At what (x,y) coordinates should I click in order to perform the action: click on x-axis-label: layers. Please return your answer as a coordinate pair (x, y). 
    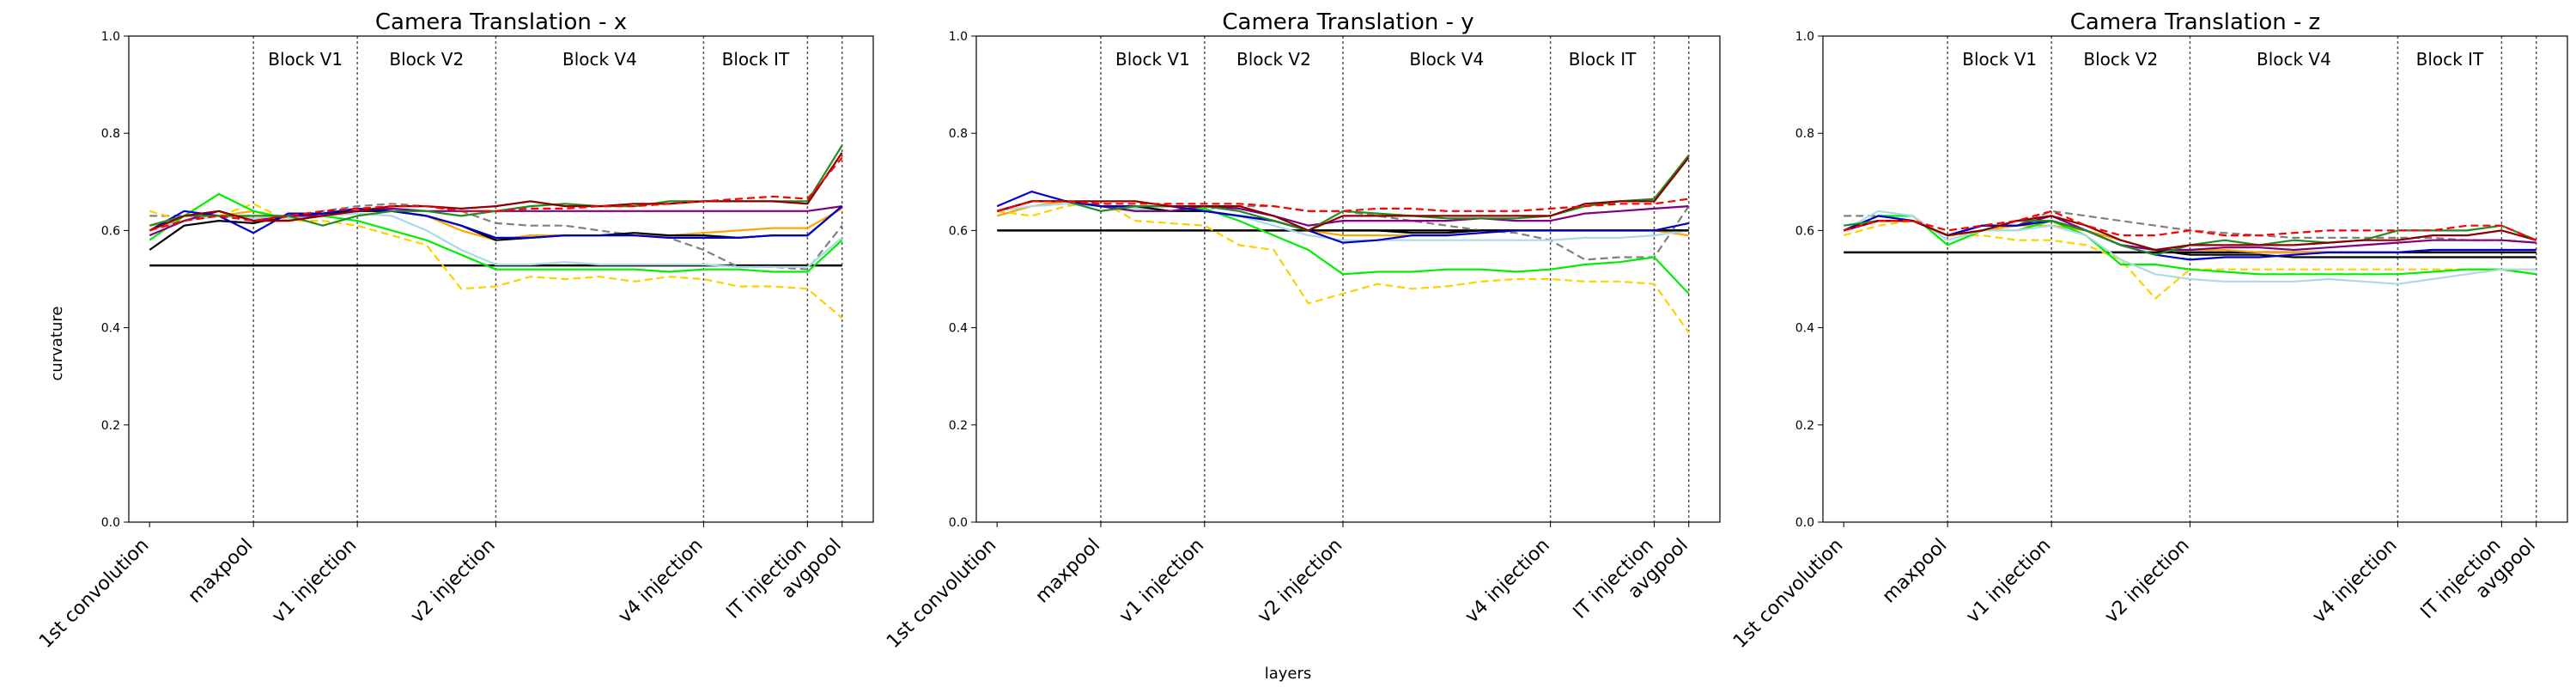
    Looking at the image, I should click on (1288, 674).